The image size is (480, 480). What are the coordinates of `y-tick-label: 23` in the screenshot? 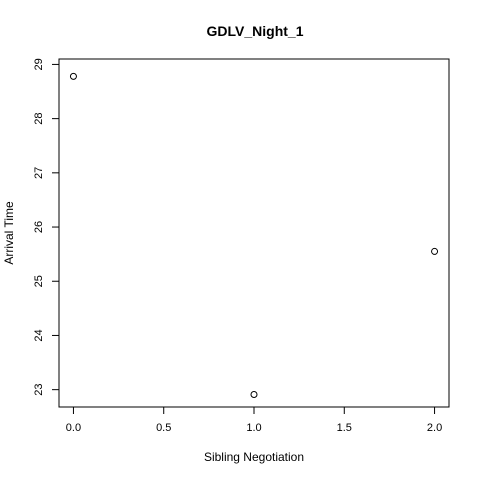 It's located at (39, 390).